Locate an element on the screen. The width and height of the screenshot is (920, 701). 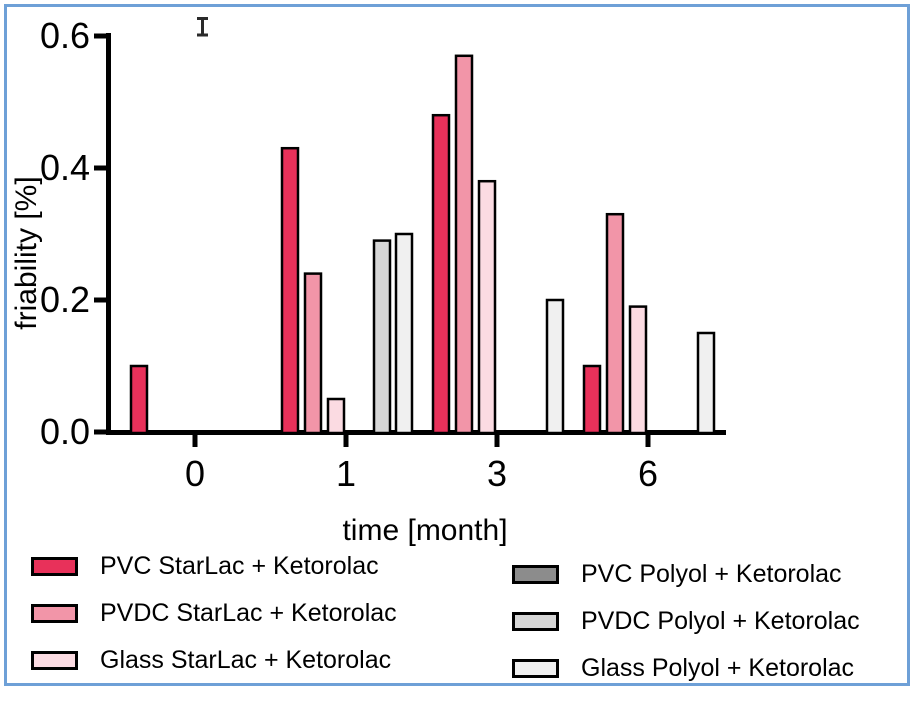
legend-swatch-glass-starlac is located at coordinates (54, 660).